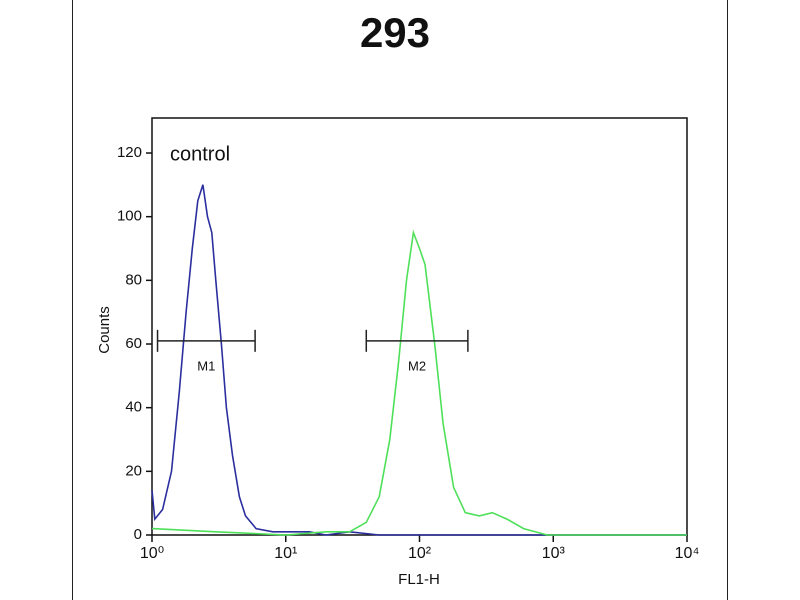 The image size is (800, 600). What do you see at coordinates (554, 553) in the screenshot?
I see `x-tick-label: 10³` at bounding box center [554, 553].